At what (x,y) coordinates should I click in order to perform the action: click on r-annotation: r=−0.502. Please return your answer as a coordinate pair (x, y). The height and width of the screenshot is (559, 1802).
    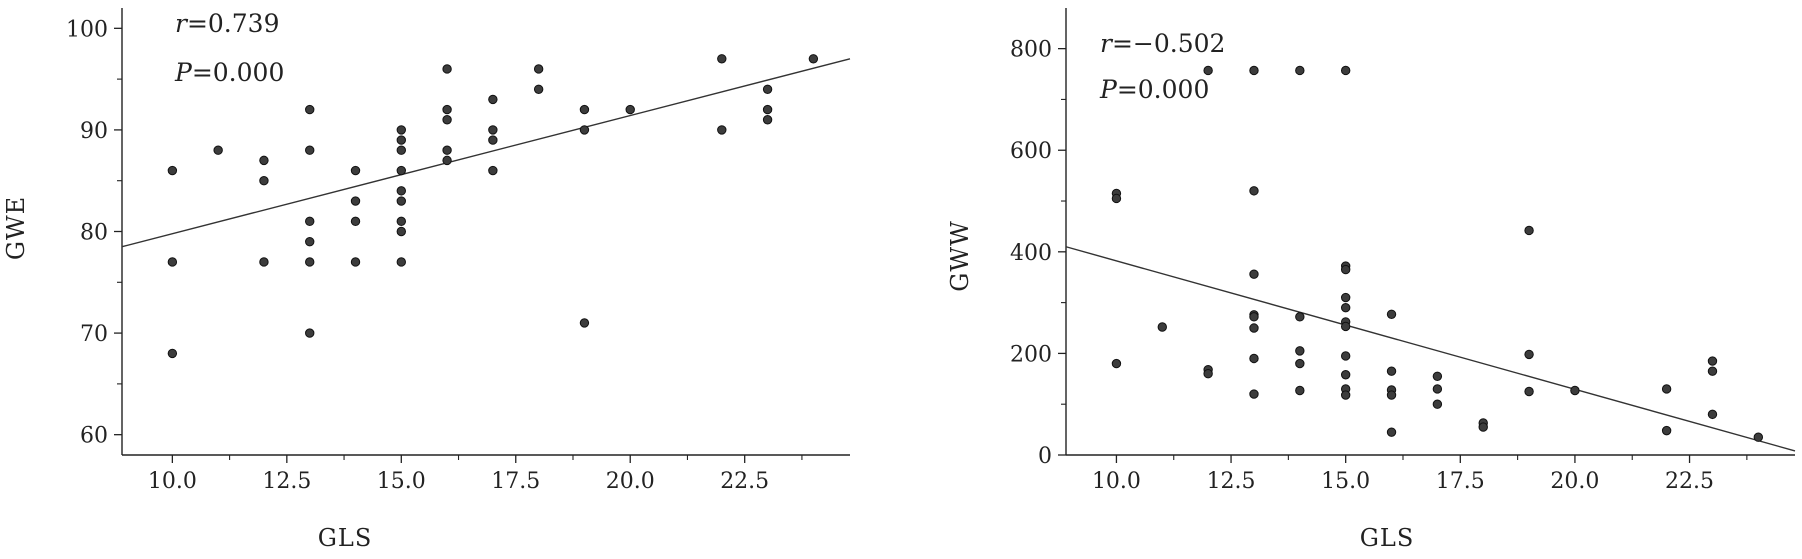
    Looking at the image, I should click on (1162, 43).